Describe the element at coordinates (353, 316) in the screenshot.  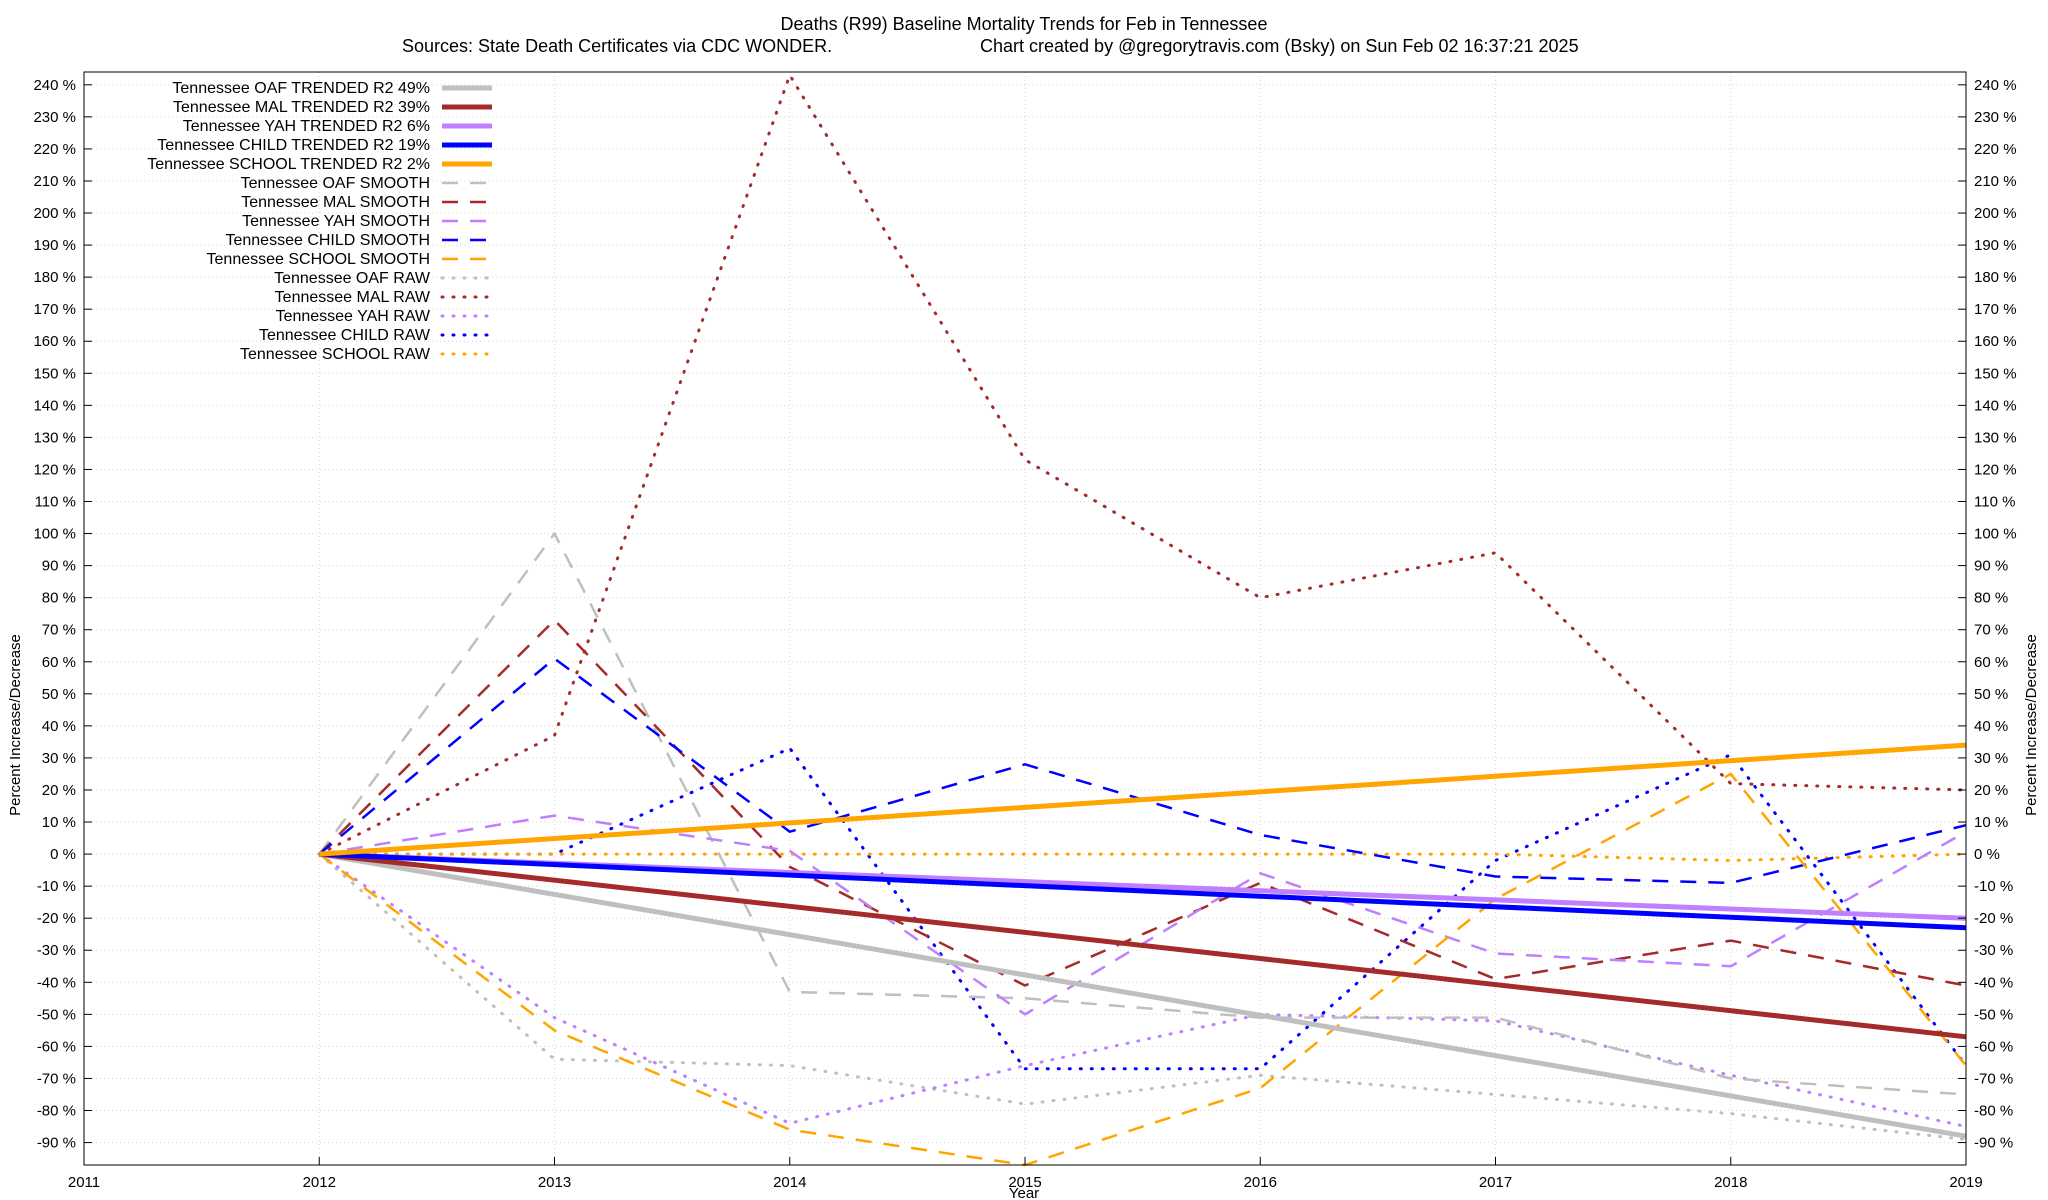
I see `legend-label: Tennessee YAH RAW` at that location.